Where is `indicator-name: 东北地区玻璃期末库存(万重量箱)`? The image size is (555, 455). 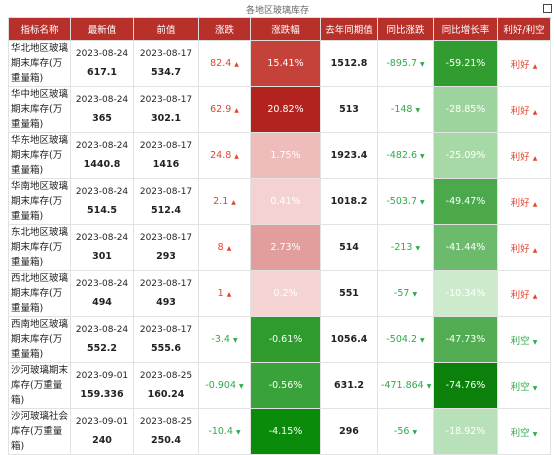
indicator-name: 东北地区玻璃期末库存(万重量箱) is located at coordinates (39, 247).